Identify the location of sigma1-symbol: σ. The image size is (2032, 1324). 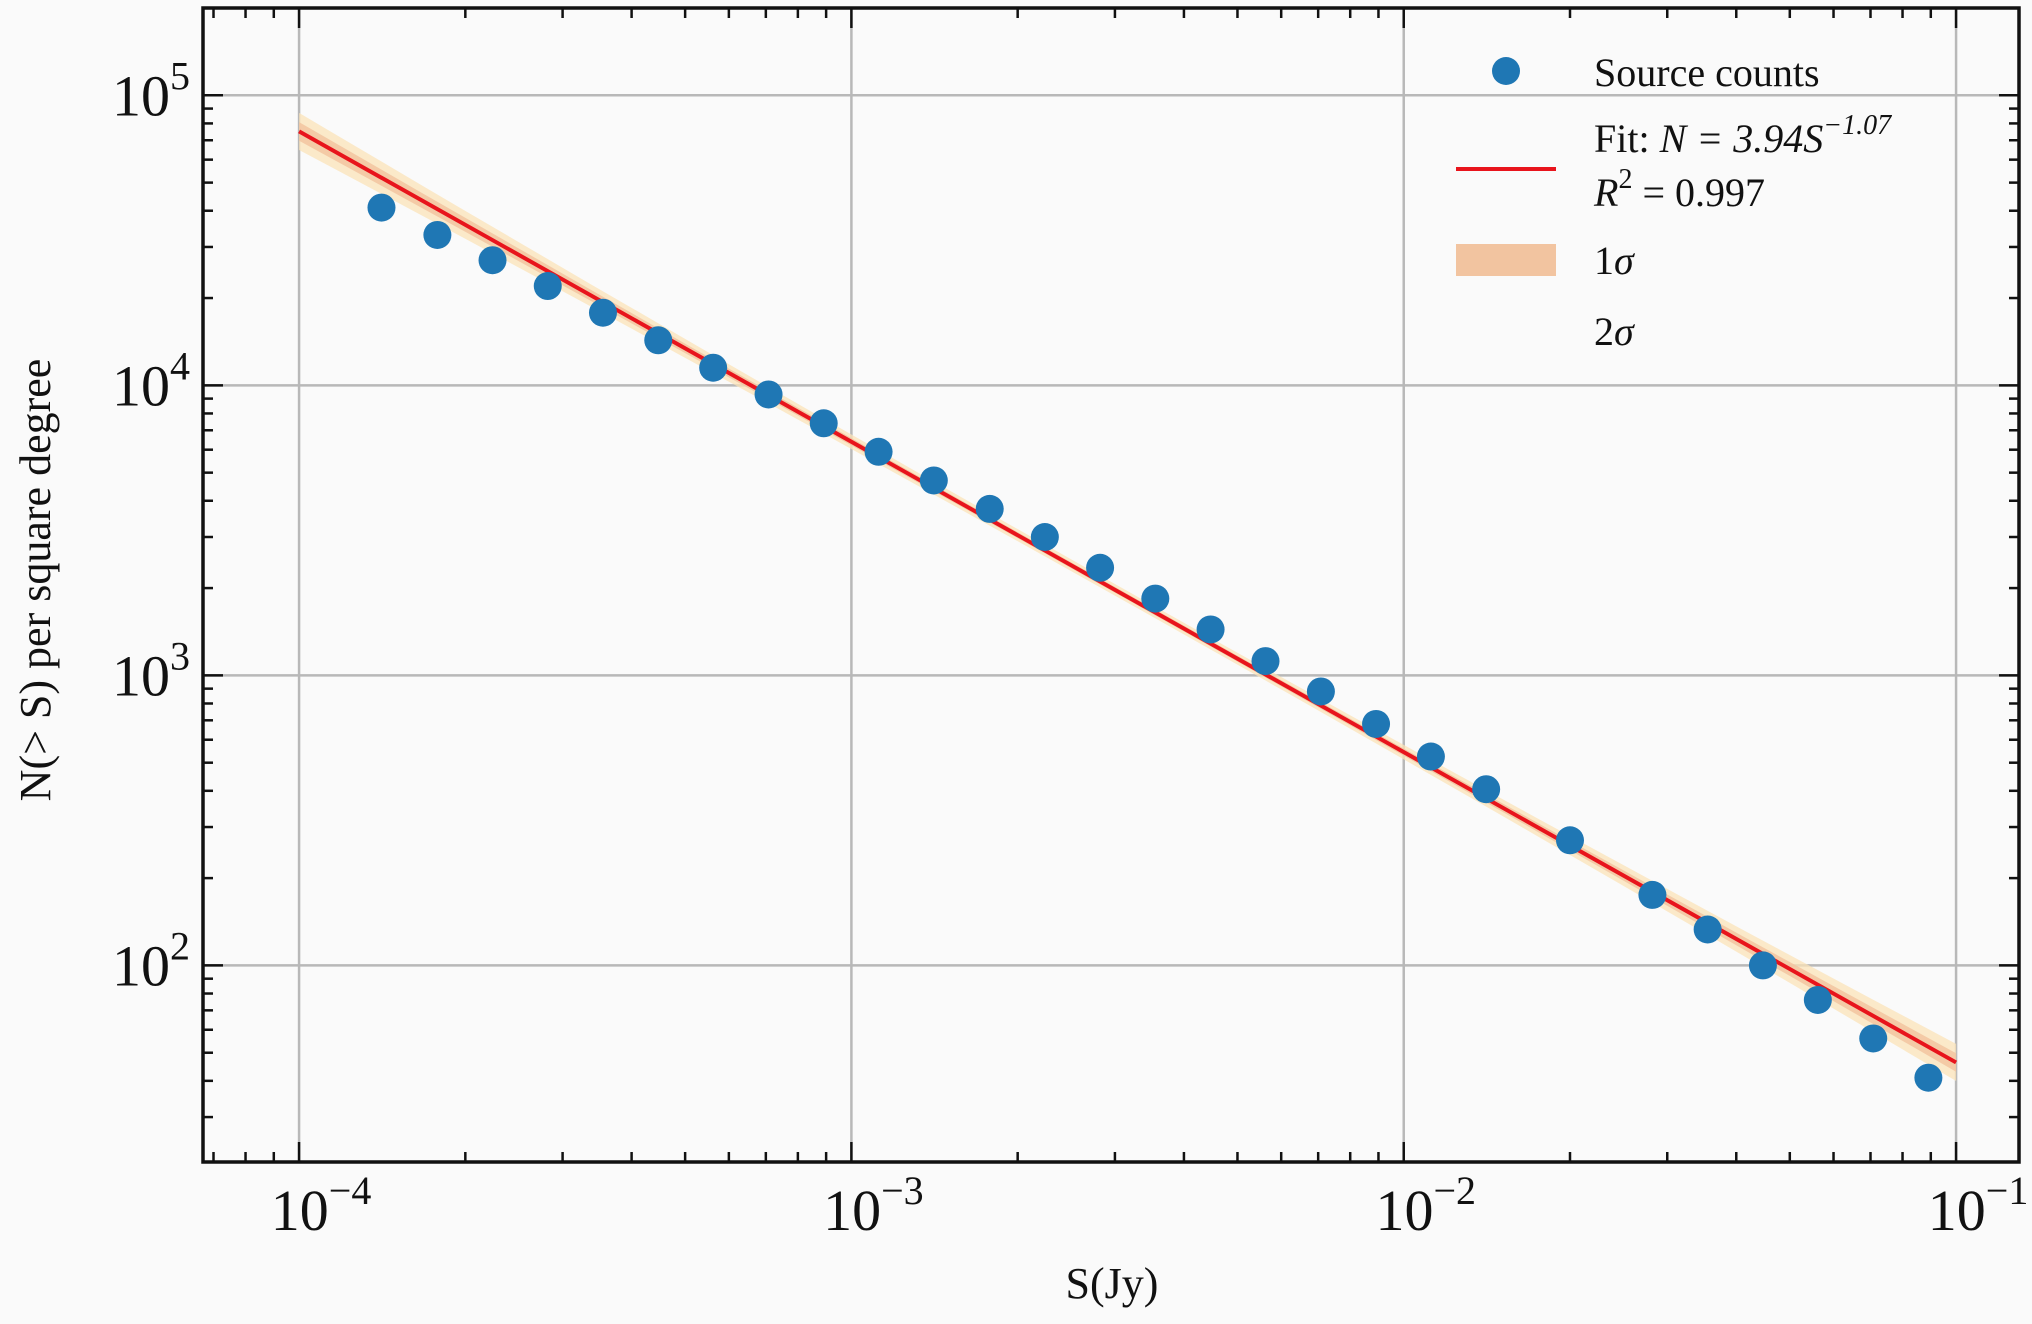
(1624, 260).